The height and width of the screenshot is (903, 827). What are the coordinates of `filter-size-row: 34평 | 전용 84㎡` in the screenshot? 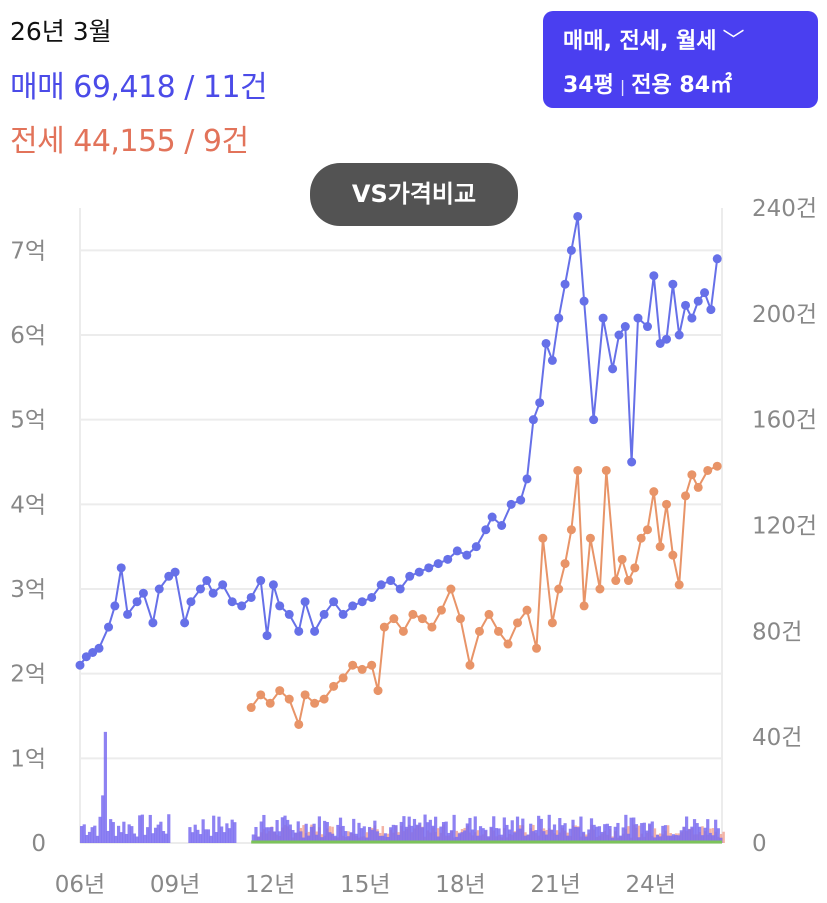 It's located at (690, 83).